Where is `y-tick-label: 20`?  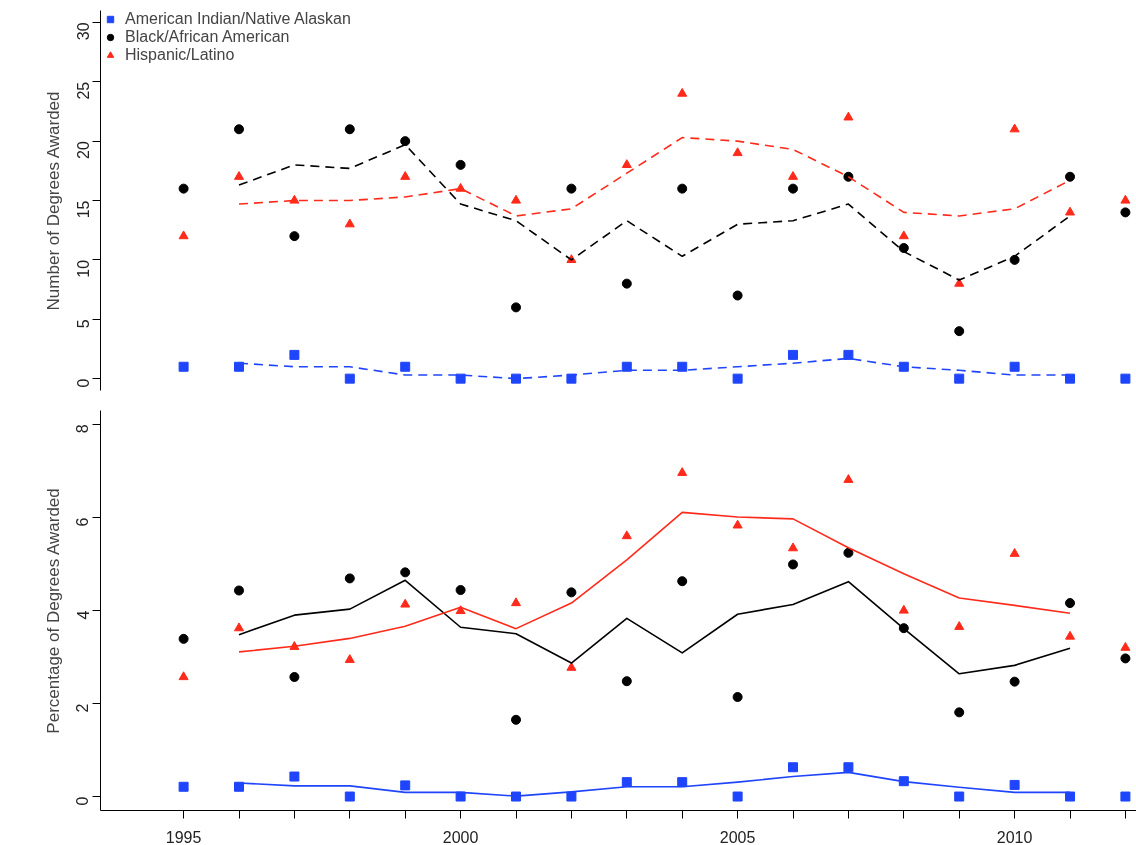
y-tick-label: 20 is located at coordinates (83, 150).